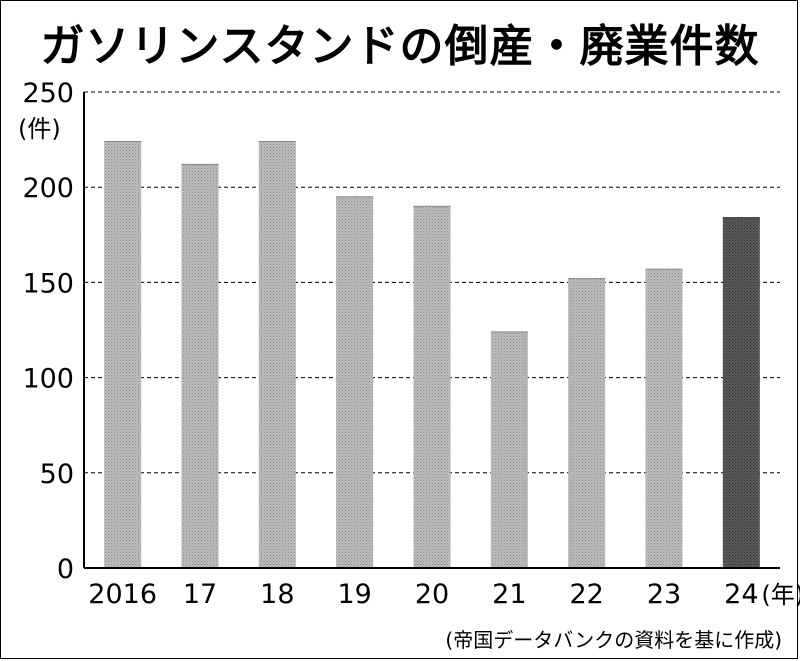 This screenshot has height=661, width=800. I want to click on source-note: (帝国データバンクの資料を基に作成), so click(613, 640).